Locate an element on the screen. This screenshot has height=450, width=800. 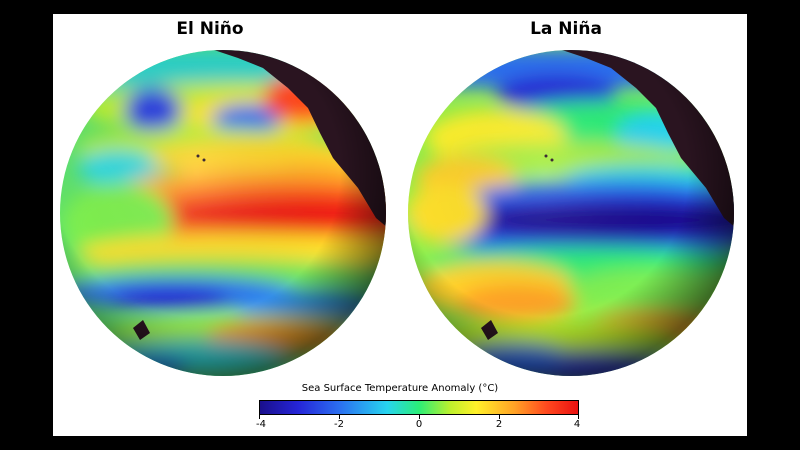
colorbar-ticks is located at coordinates (419, 417).